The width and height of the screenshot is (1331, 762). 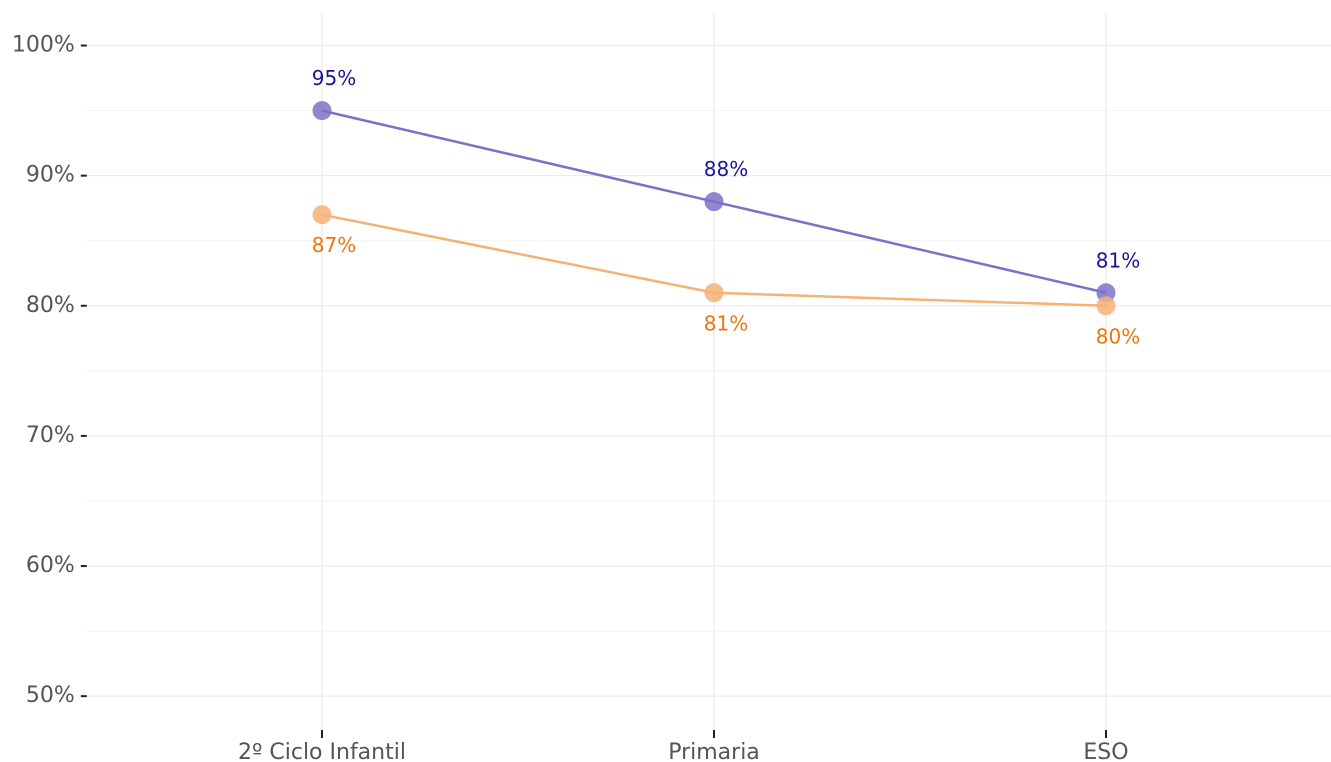 I want to click on y-tick-label: 60%, so click(x=50, y=565).